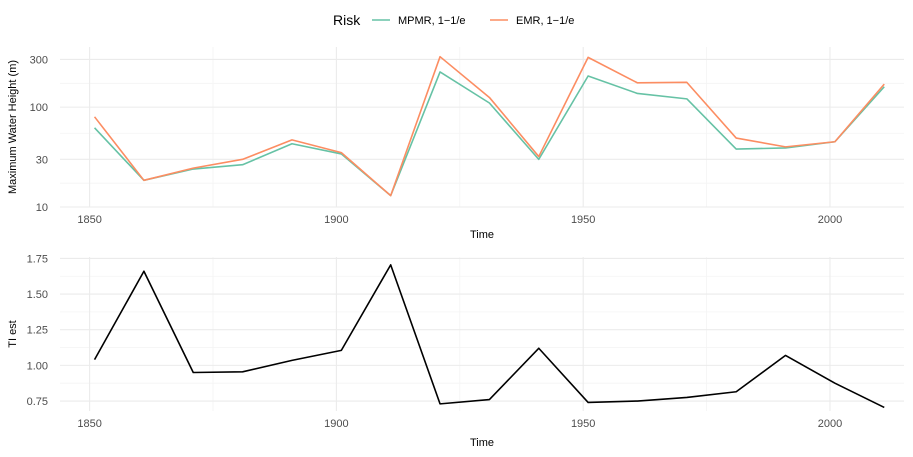  I want to click on y-tick-label: 1.00, so click(37, 366).